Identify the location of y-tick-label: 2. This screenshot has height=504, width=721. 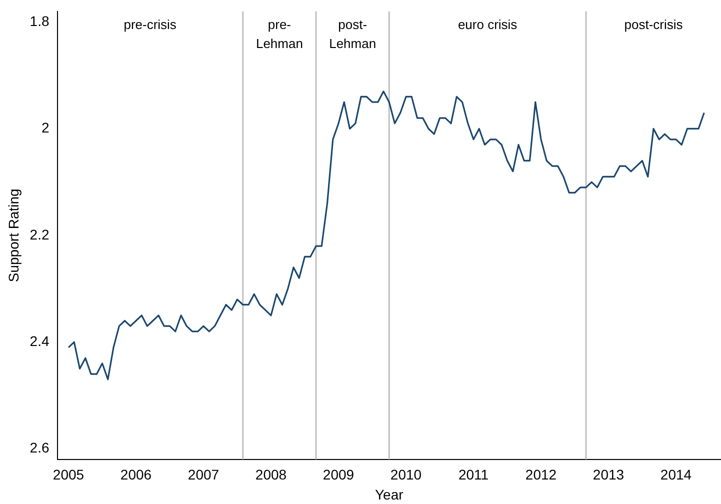
(45, 128).